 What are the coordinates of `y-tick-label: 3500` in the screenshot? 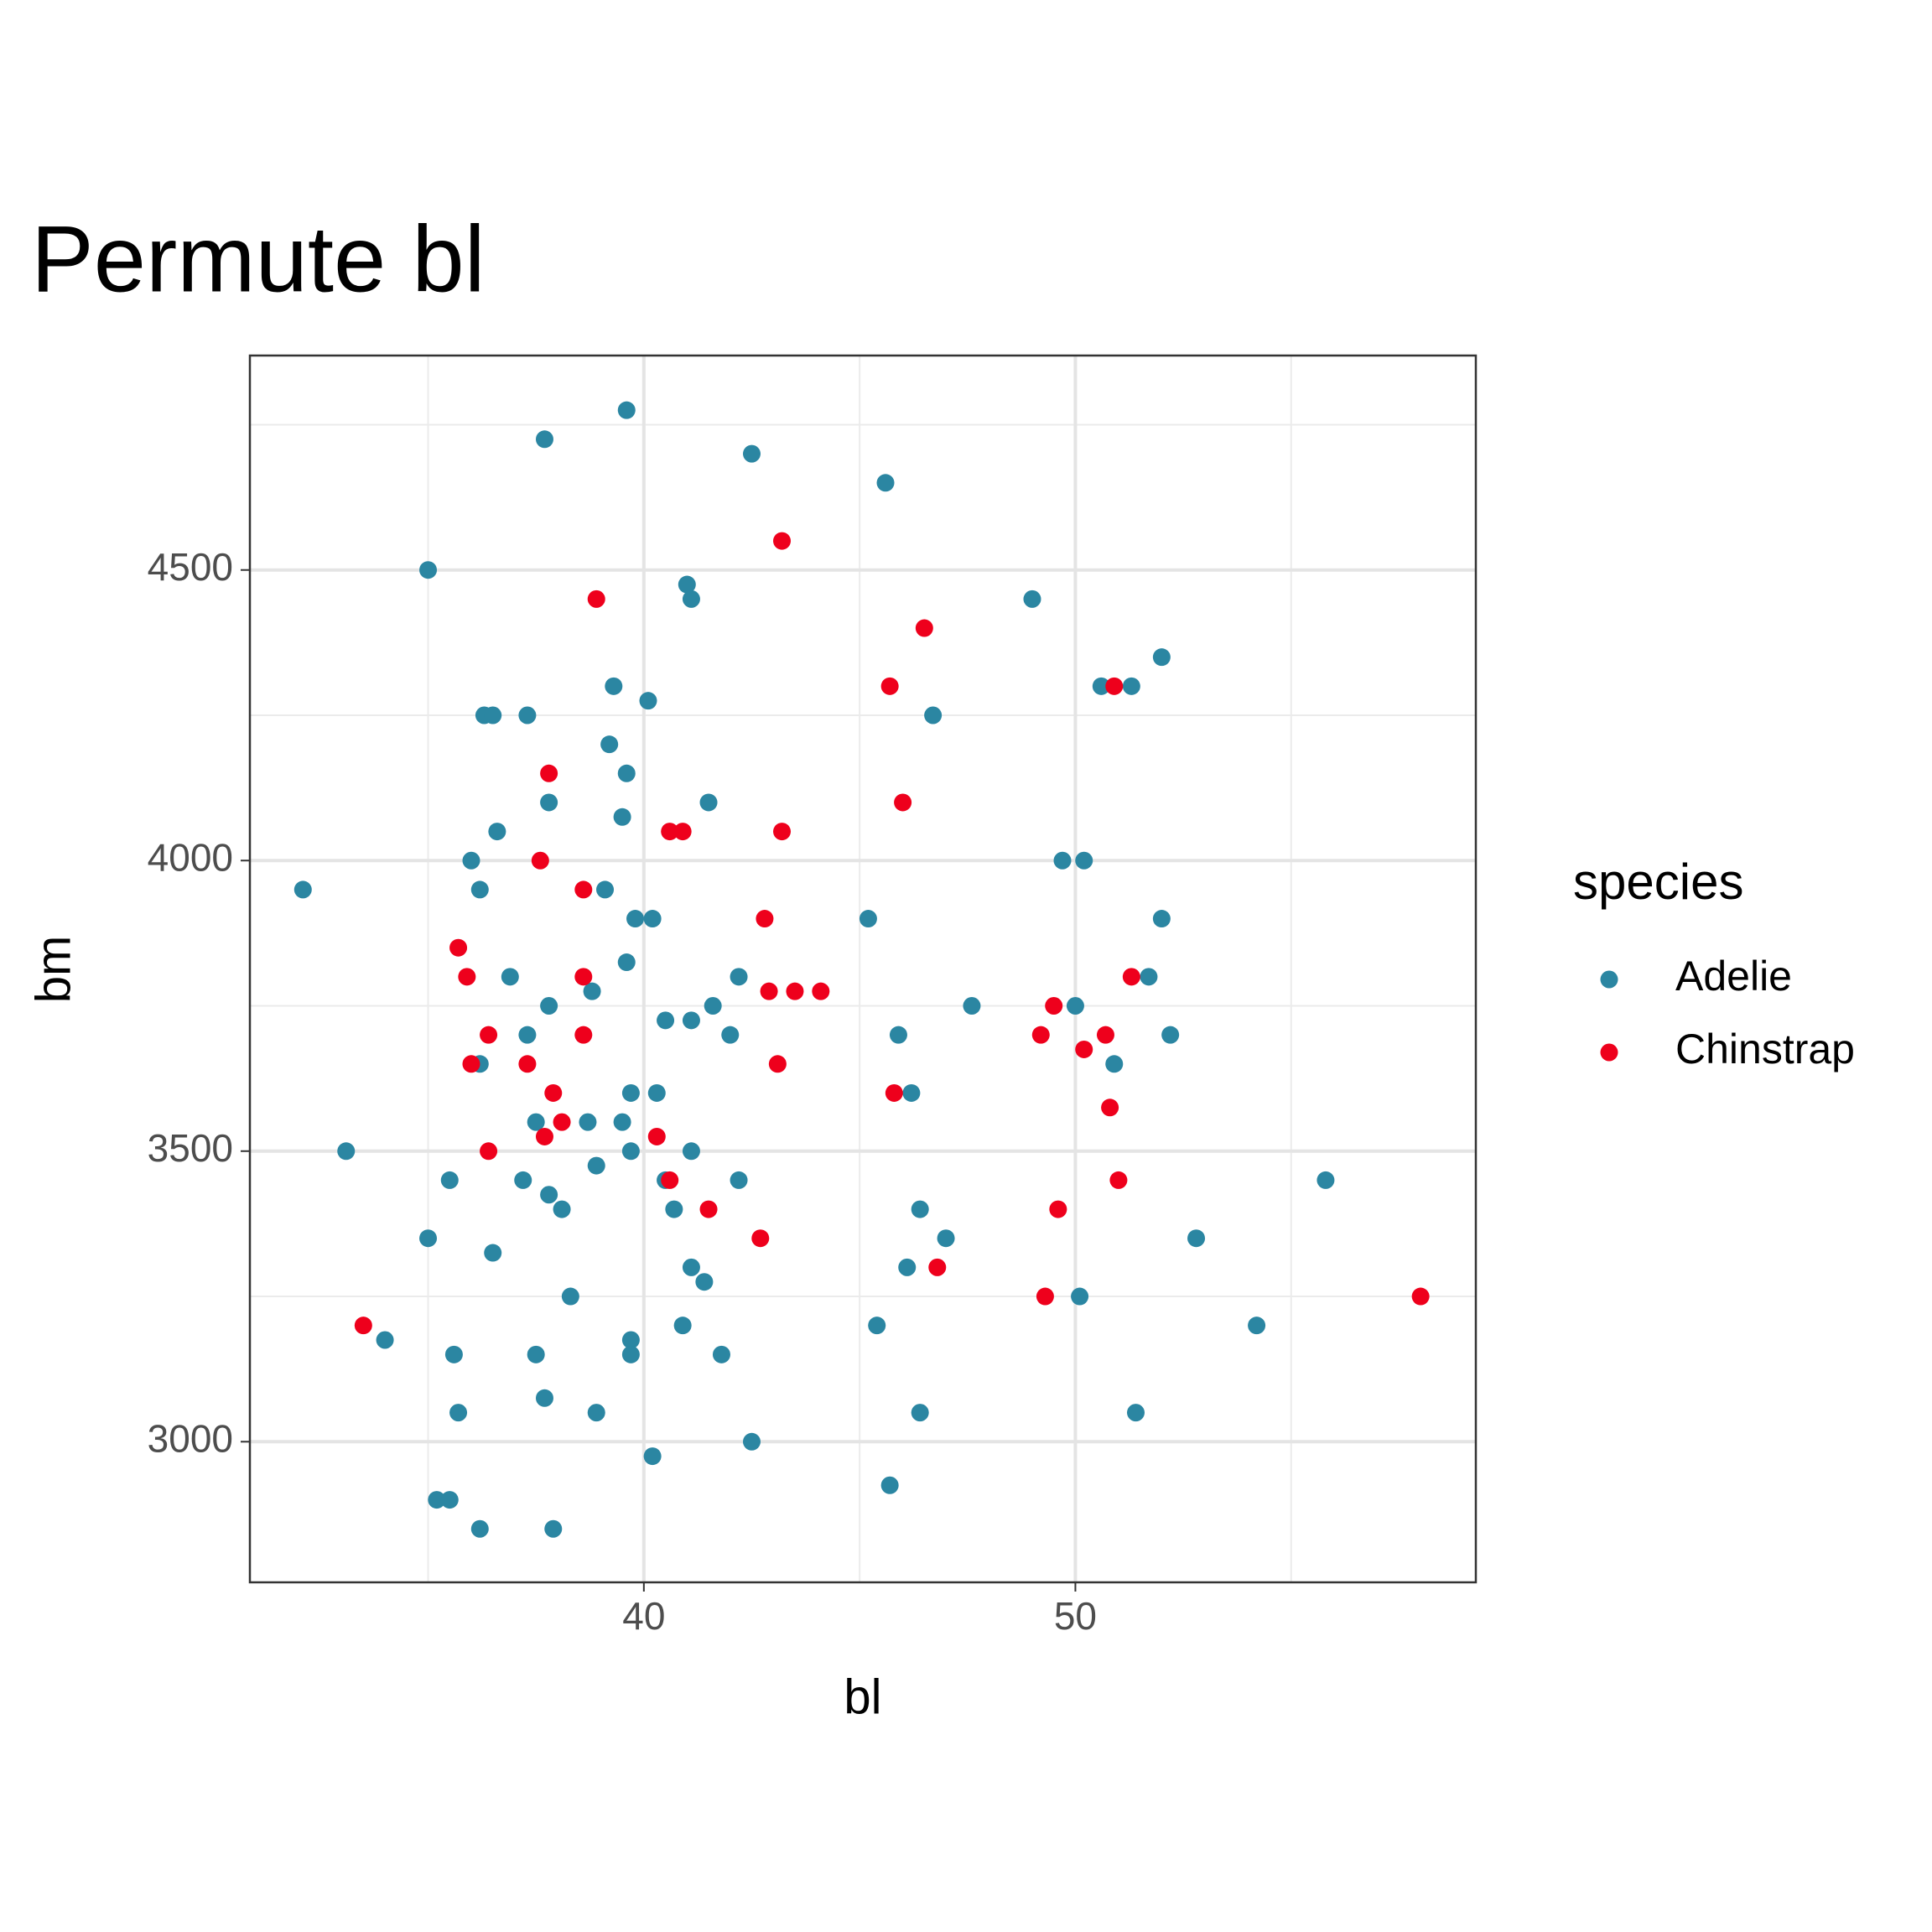 It's located at (190, 1148).